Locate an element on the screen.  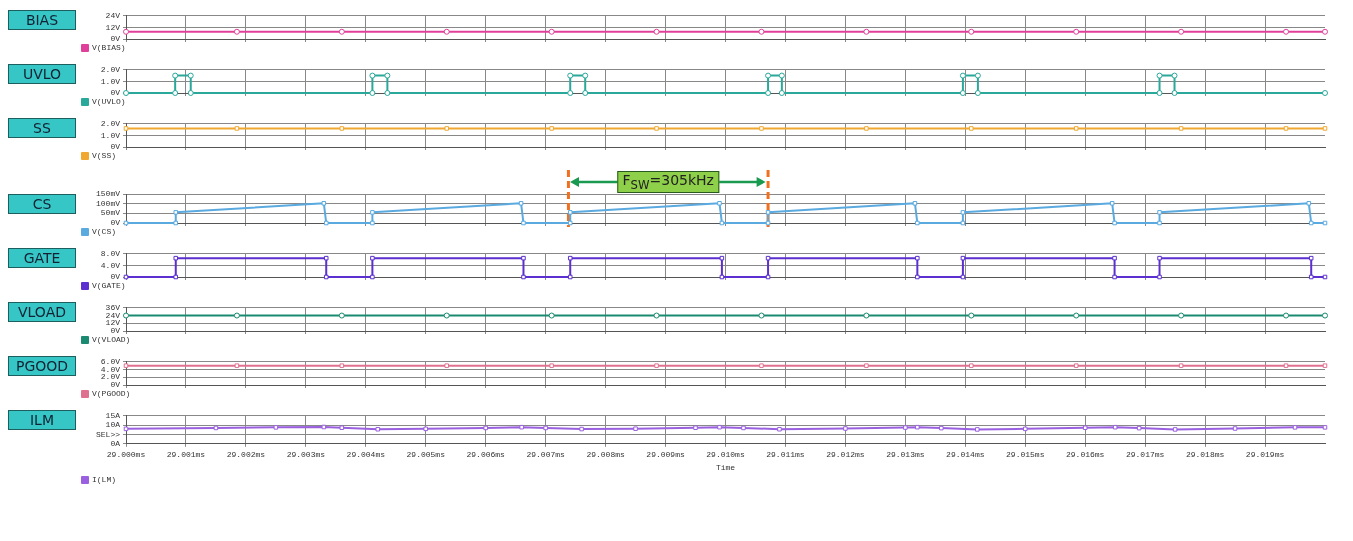
chart-title: PGOOD is located at coordinates (42, 366).